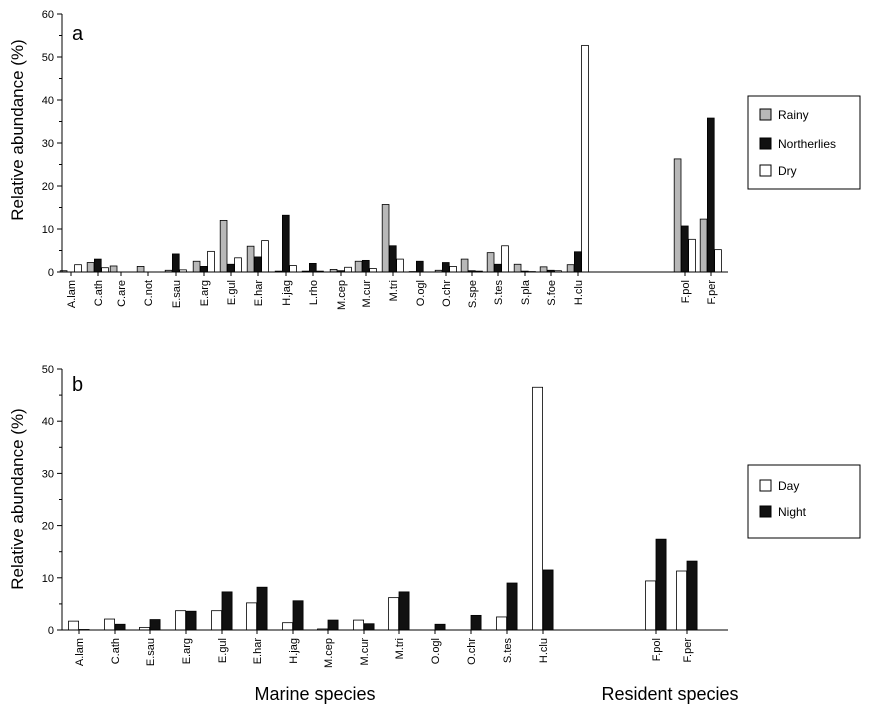 Image resolution: width=870 pixels, height=711 pixels. I want to click on panel-b-y-tick-label: 0, so click(51, 631).